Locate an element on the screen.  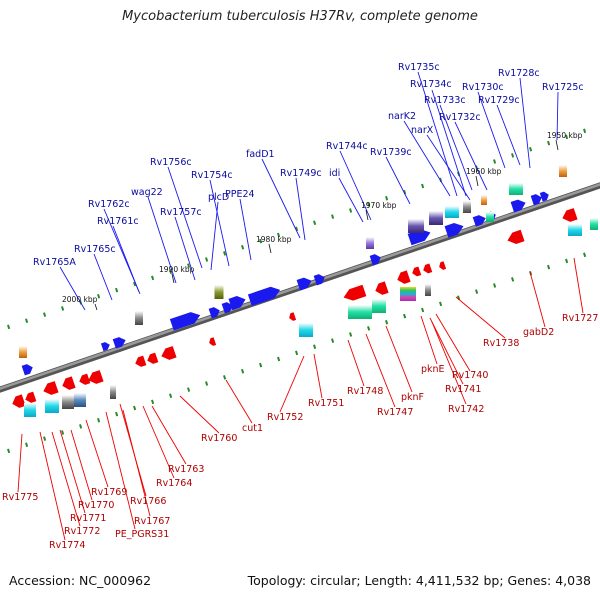
gene-label-bottom: pknE is located at coordinates (433, 369).